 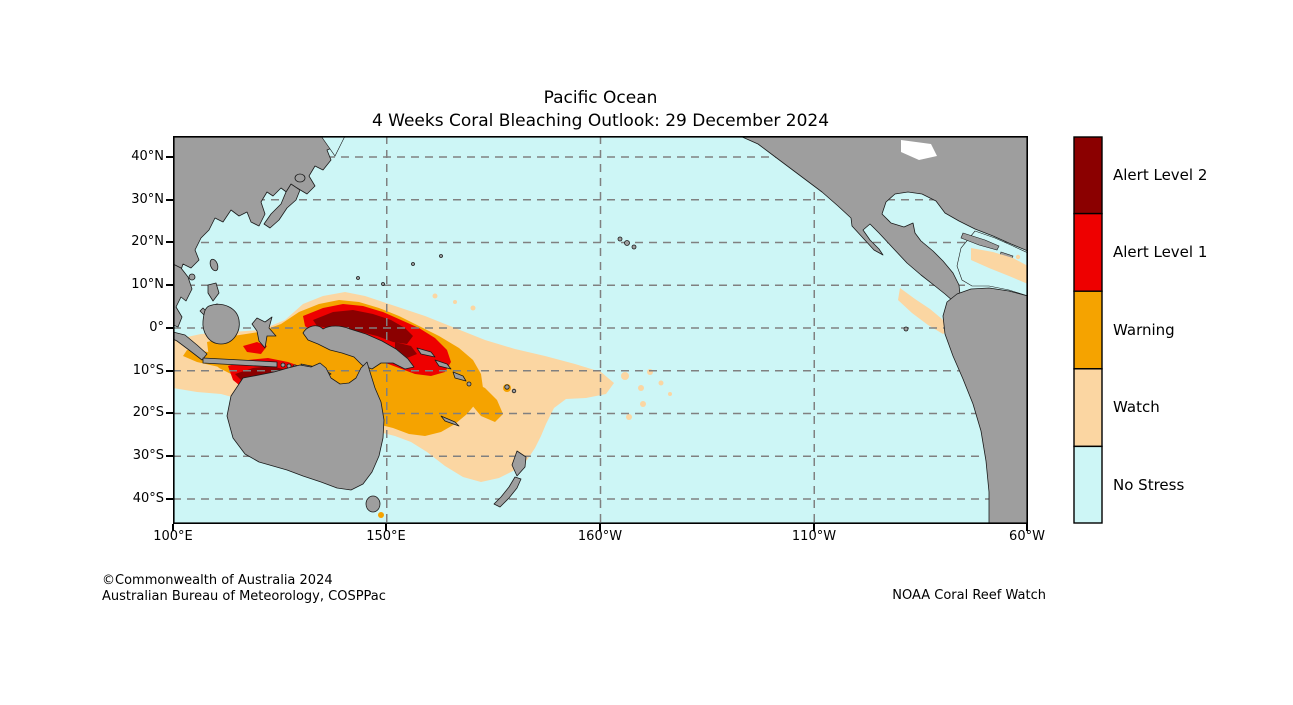 What do you see at coordinates (406, 350) in the screenshot?
I see `alert2-solomon-bit` at bounding box center [406, 350].